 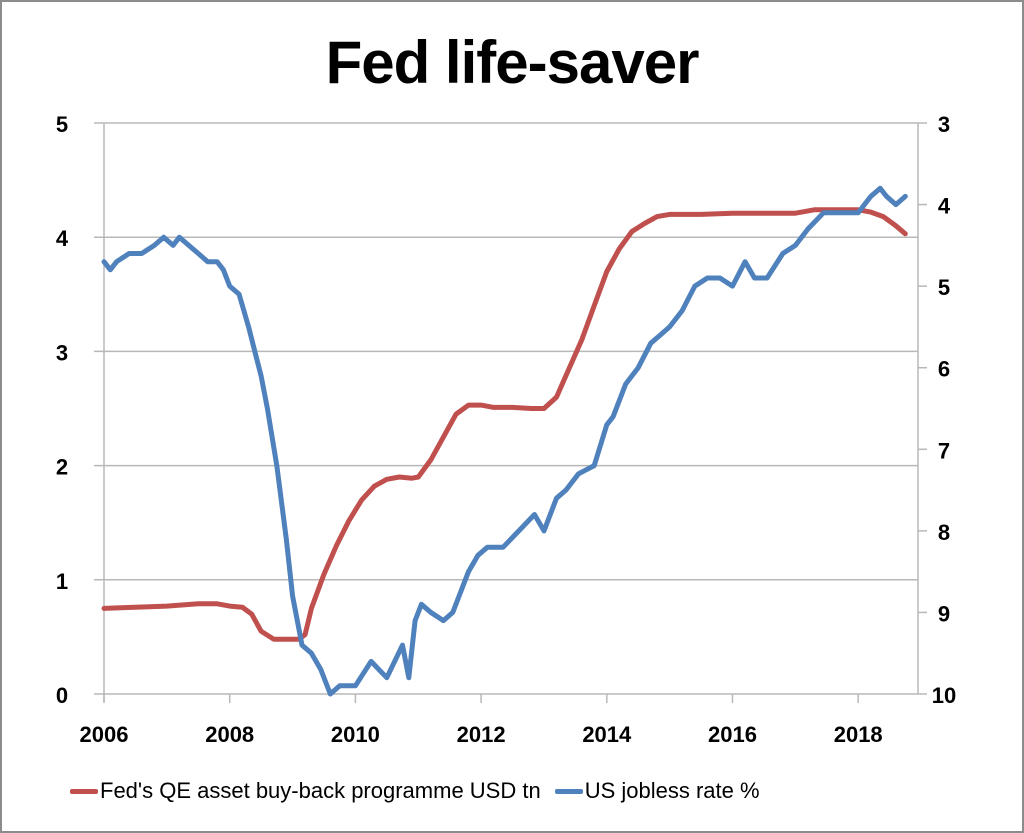 I want to click on right-tick-label: 5, so click(x=944, y=287).